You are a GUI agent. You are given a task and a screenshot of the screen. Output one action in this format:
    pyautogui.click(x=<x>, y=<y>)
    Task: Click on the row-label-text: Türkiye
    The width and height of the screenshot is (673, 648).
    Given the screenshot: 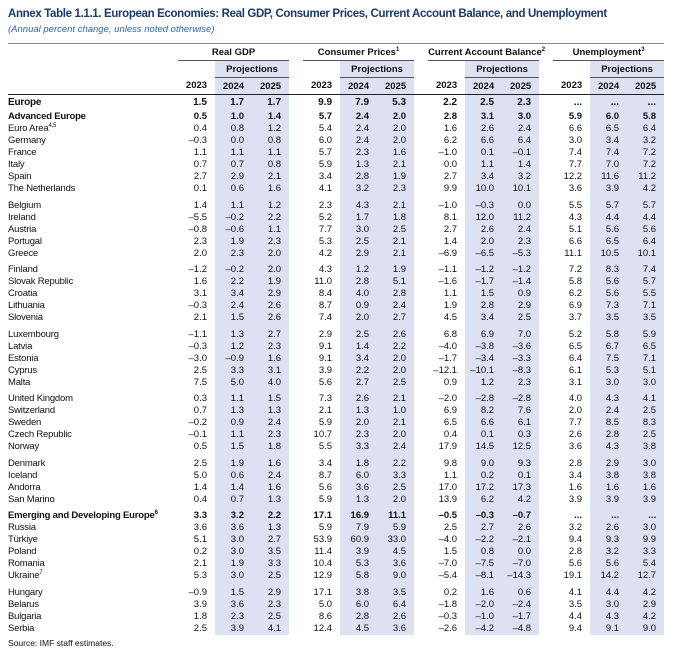 What is the action you would take?
    pyautogui.click(x=23, y=539)
    